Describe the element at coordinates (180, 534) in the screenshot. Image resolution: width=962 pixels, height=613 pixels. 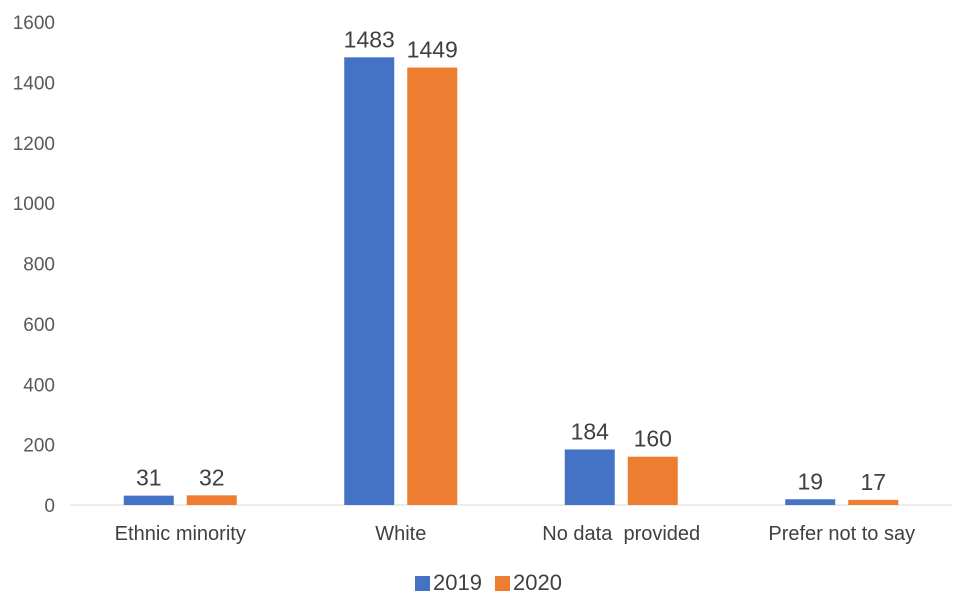
I see `x-category-label: Ethnic minority` at that location.